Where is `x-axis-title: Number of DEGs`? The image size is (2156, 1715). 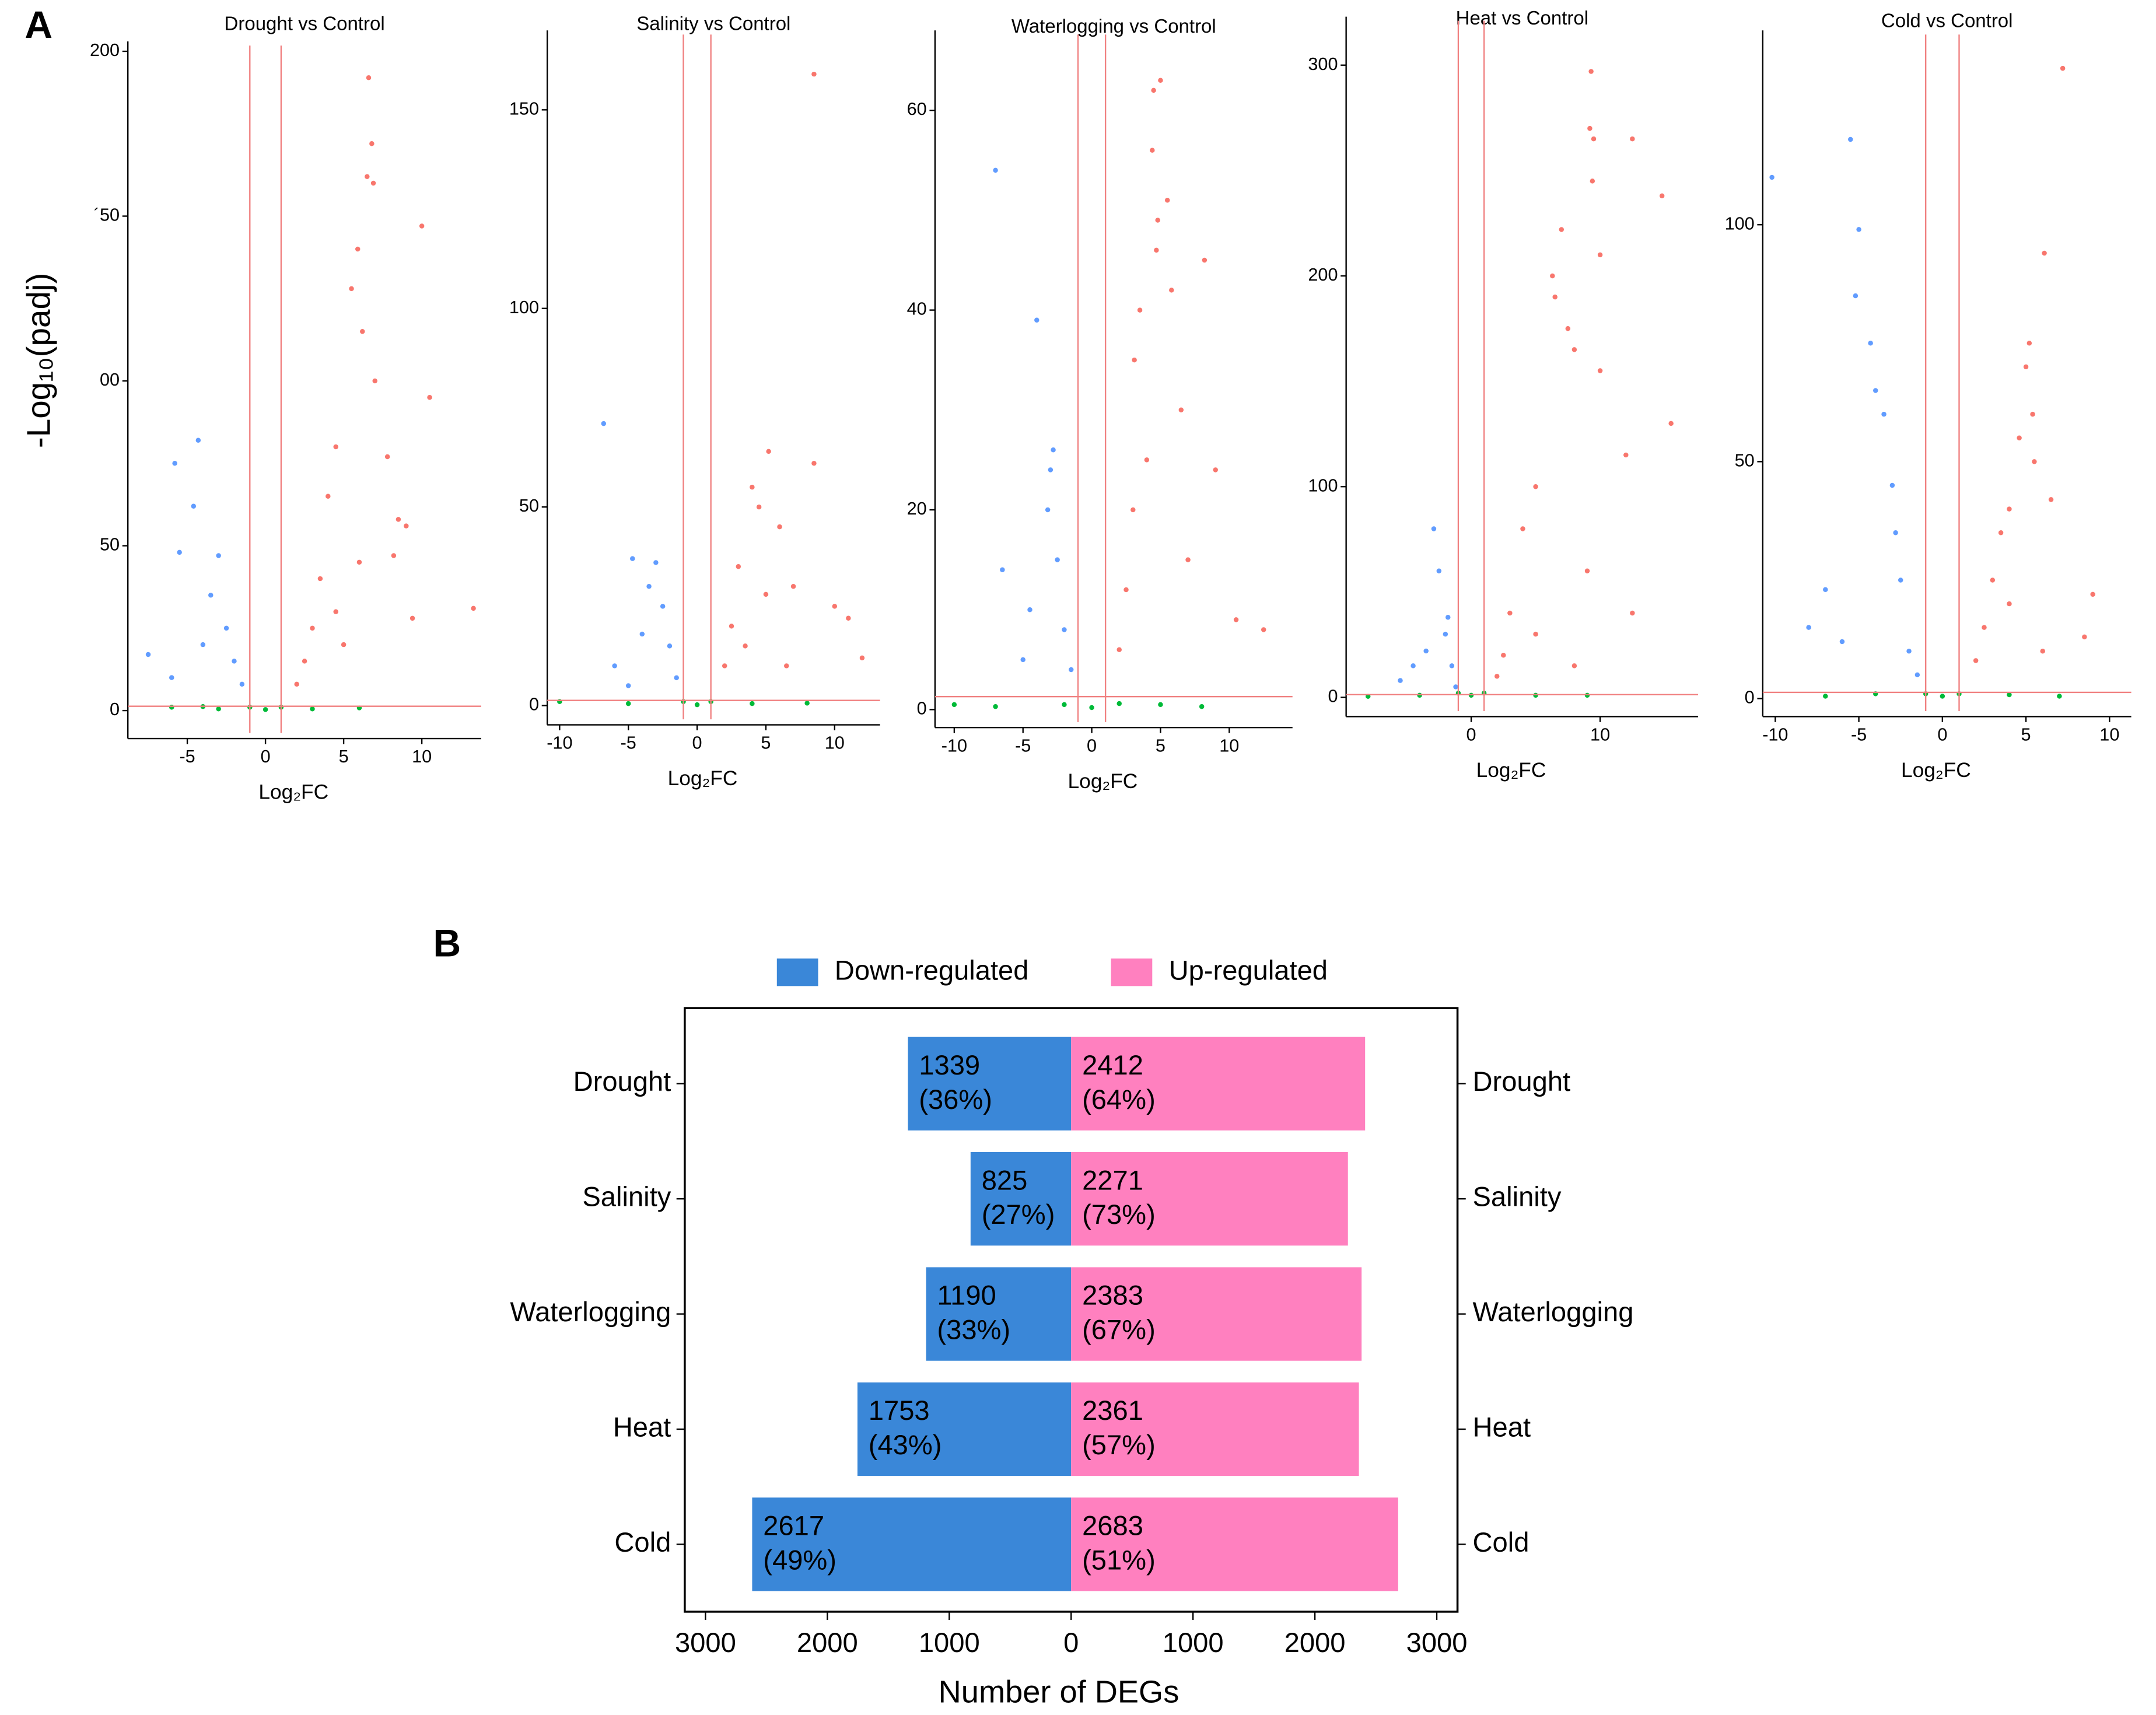 x-axis-title: Number of DEGs is located at coordinates (1059, 1692).